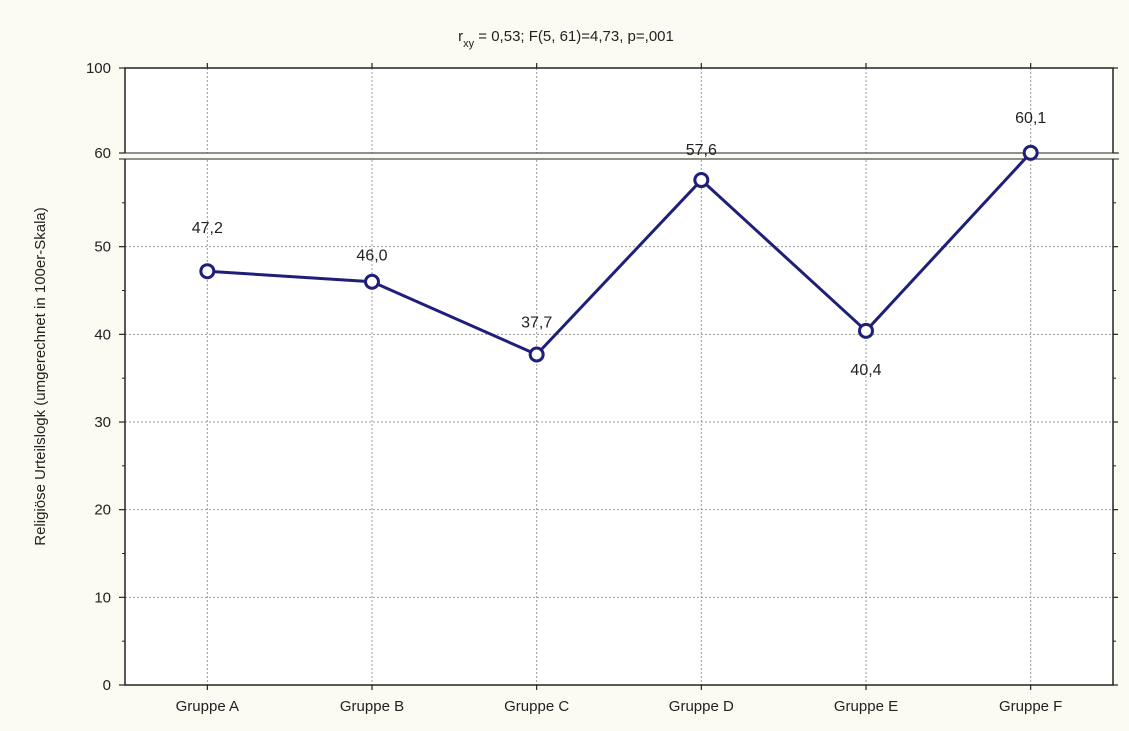 The width and height of the screenshot is (1129, 731). I want to click on y-tick-label: 20, so click(102, 510).